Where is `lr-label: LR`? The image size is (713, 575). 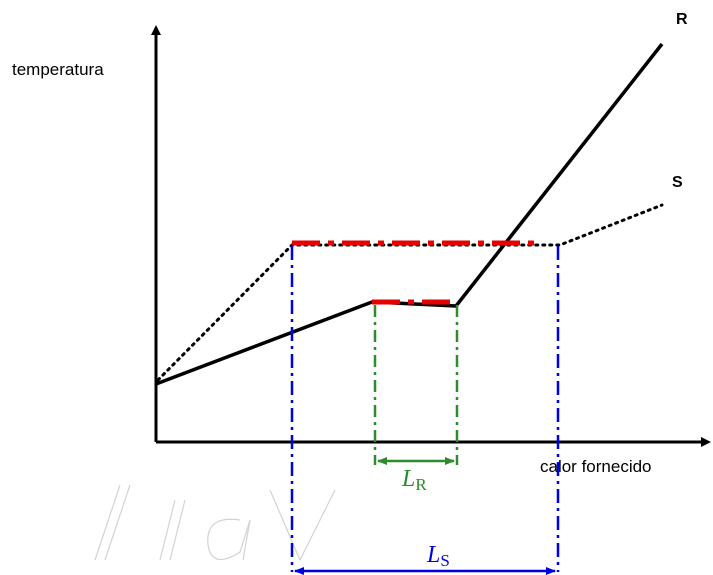
lr-label: LR is located at coordinates (414, 480).